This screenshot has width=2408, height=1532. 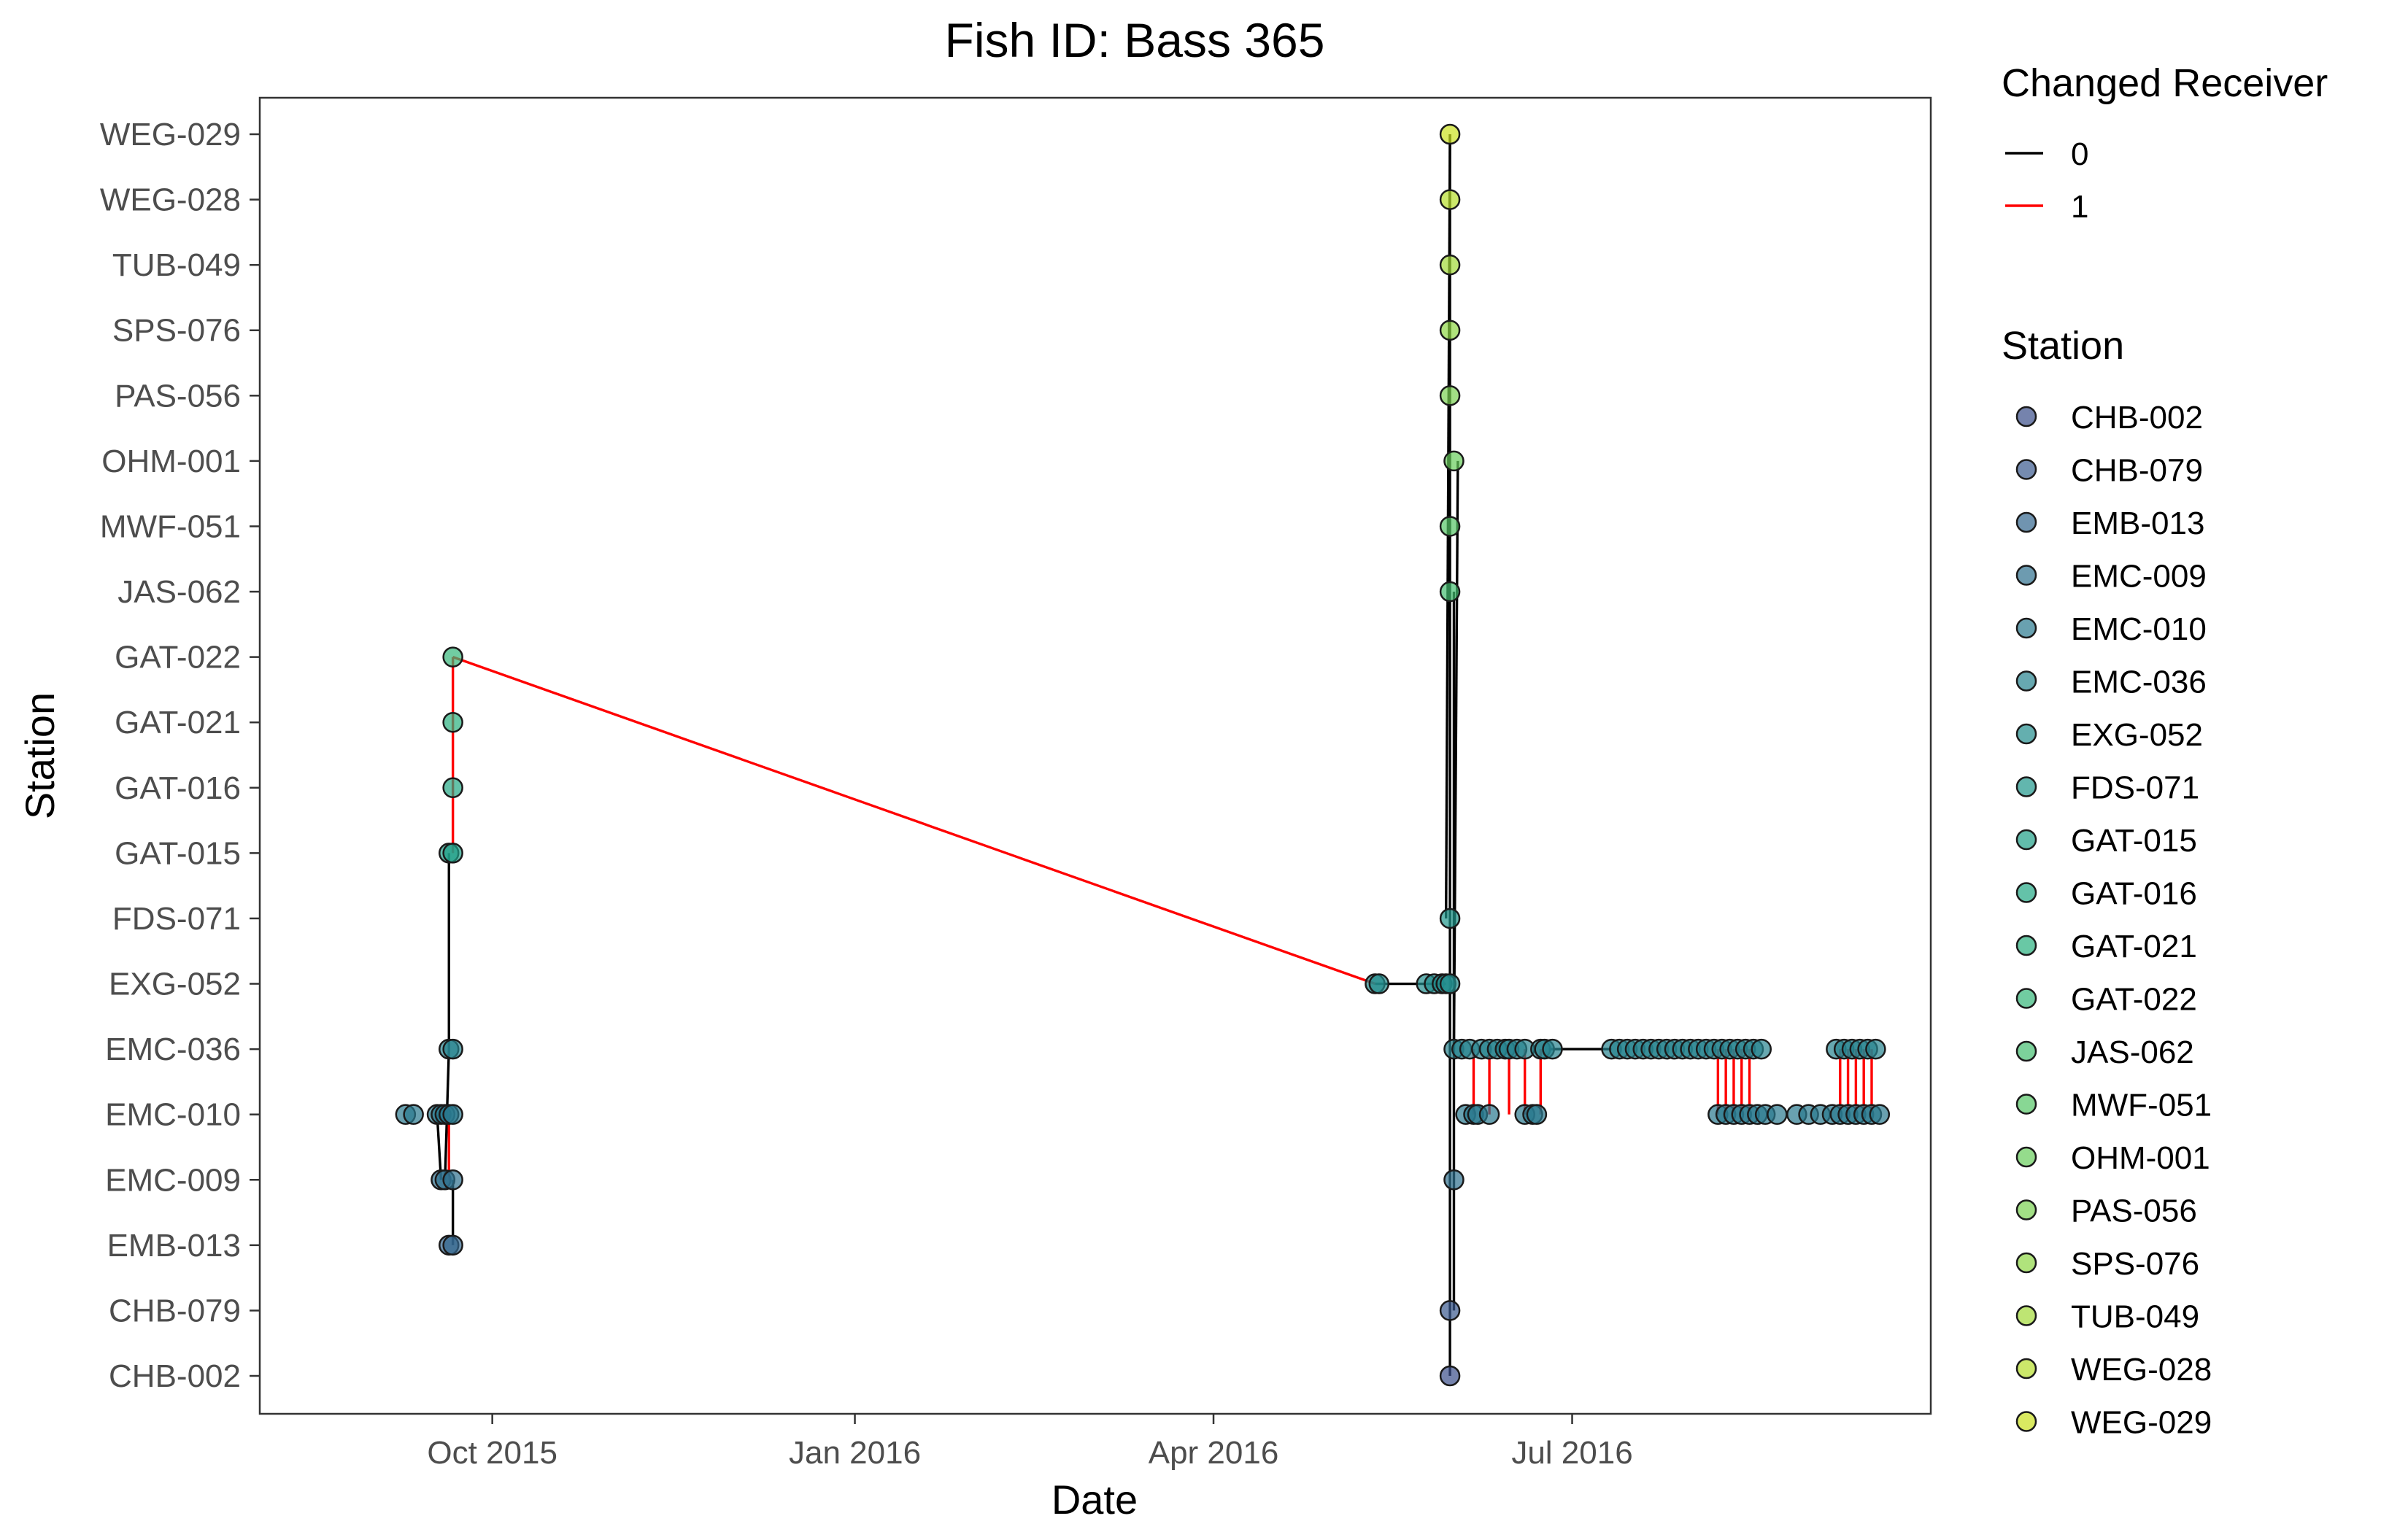 I want to click on y-tick-label: WEG-028, so click(x=170, y=200).